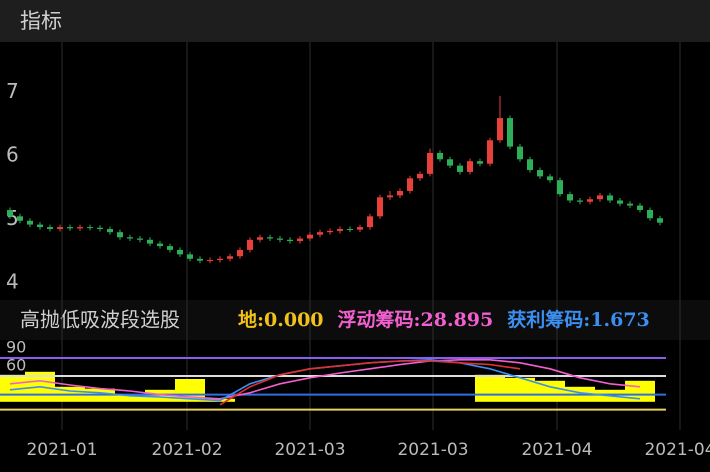 This screenshot has width=710, height=472. What do you see at coordinates (12, 91) in the screenshot?
I see `y-tick-label: 7` at bounding box center [12, 91].